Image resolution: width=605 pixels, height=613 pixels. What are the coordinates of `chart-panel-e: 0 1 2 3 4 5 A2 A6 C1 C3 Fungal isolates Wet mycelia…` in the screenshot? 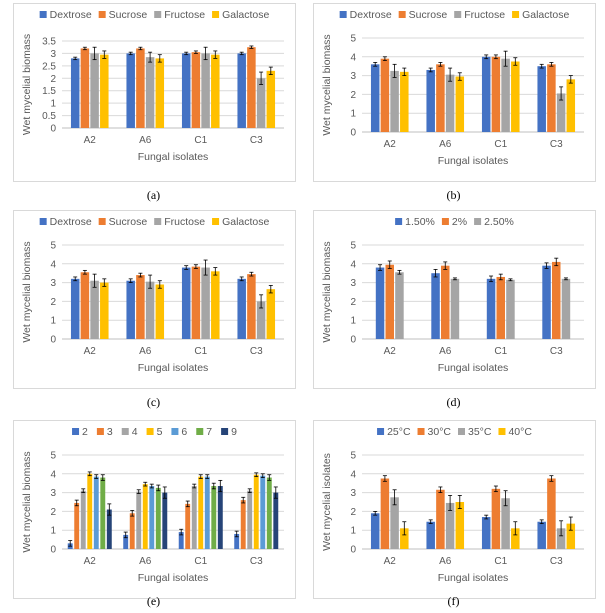 It's located at (154, 509).